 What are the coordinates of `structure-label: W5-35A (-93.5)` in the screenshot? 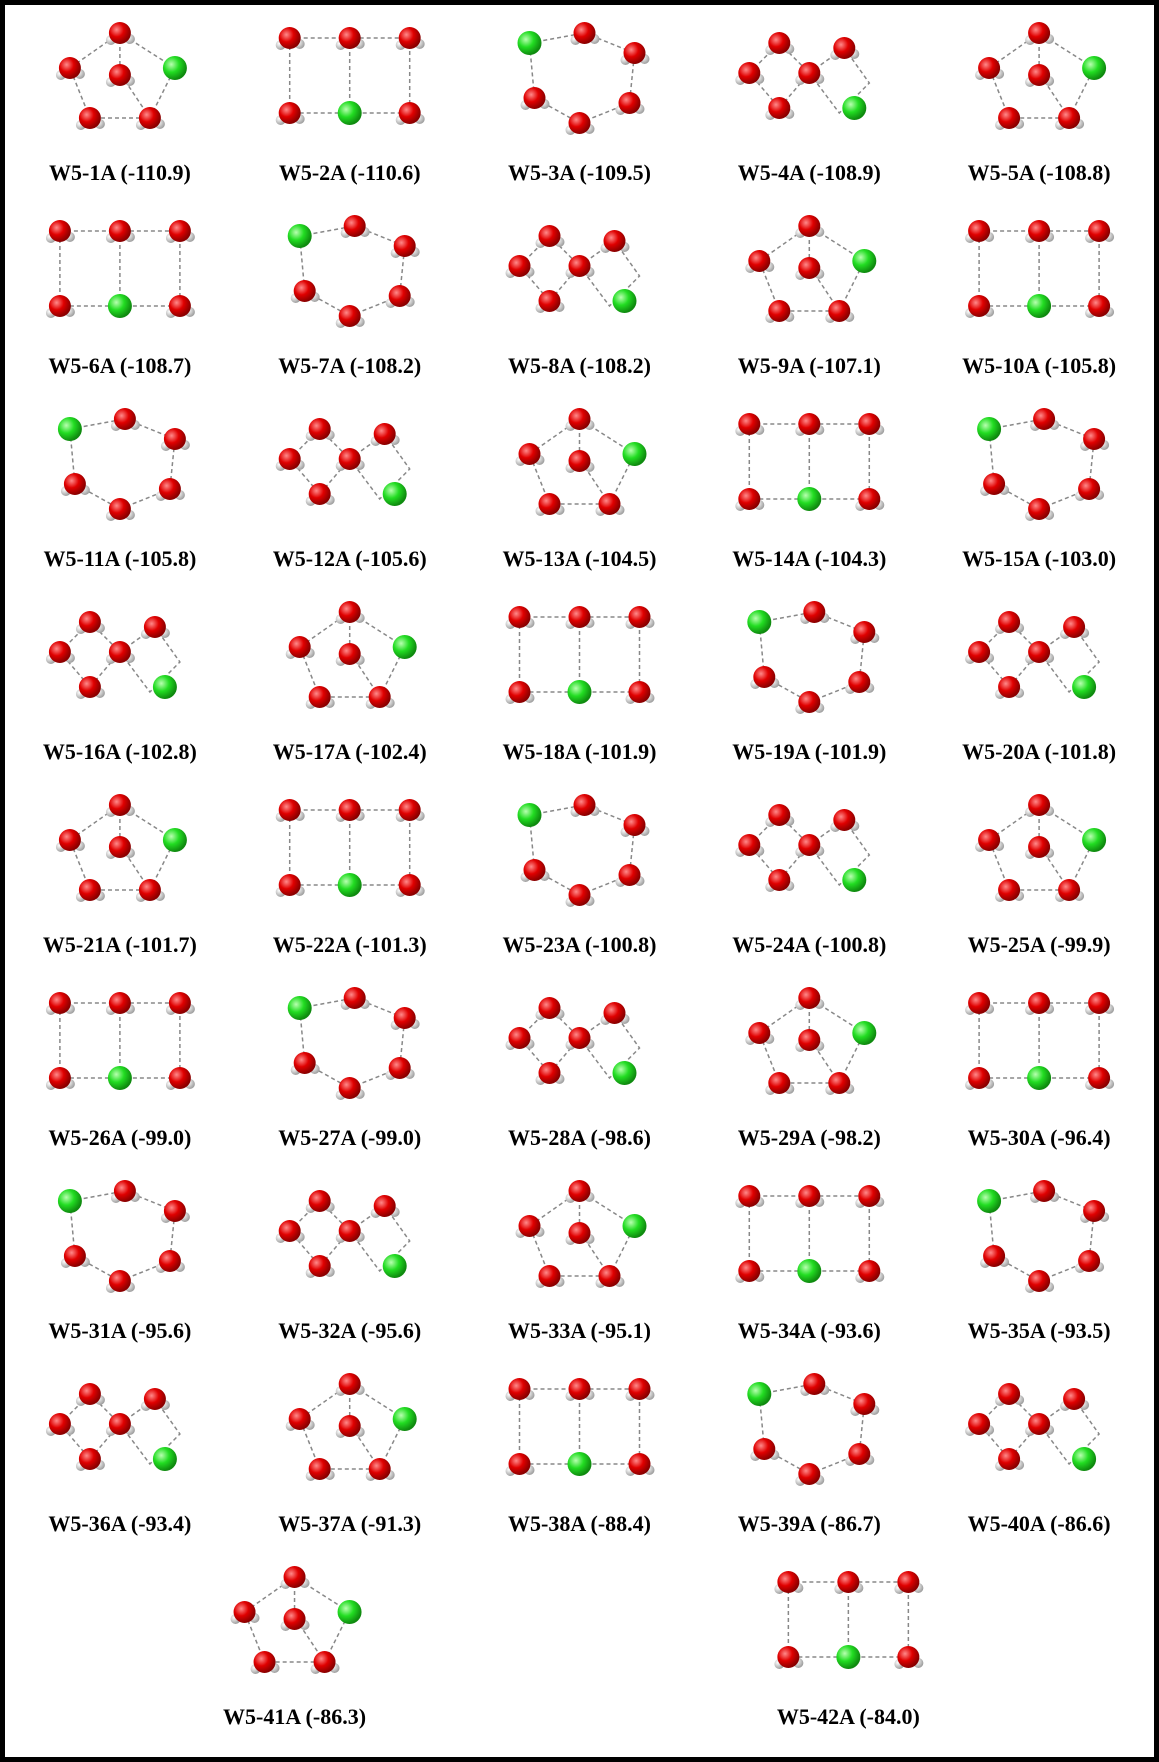 It's located at (1039, 1330).